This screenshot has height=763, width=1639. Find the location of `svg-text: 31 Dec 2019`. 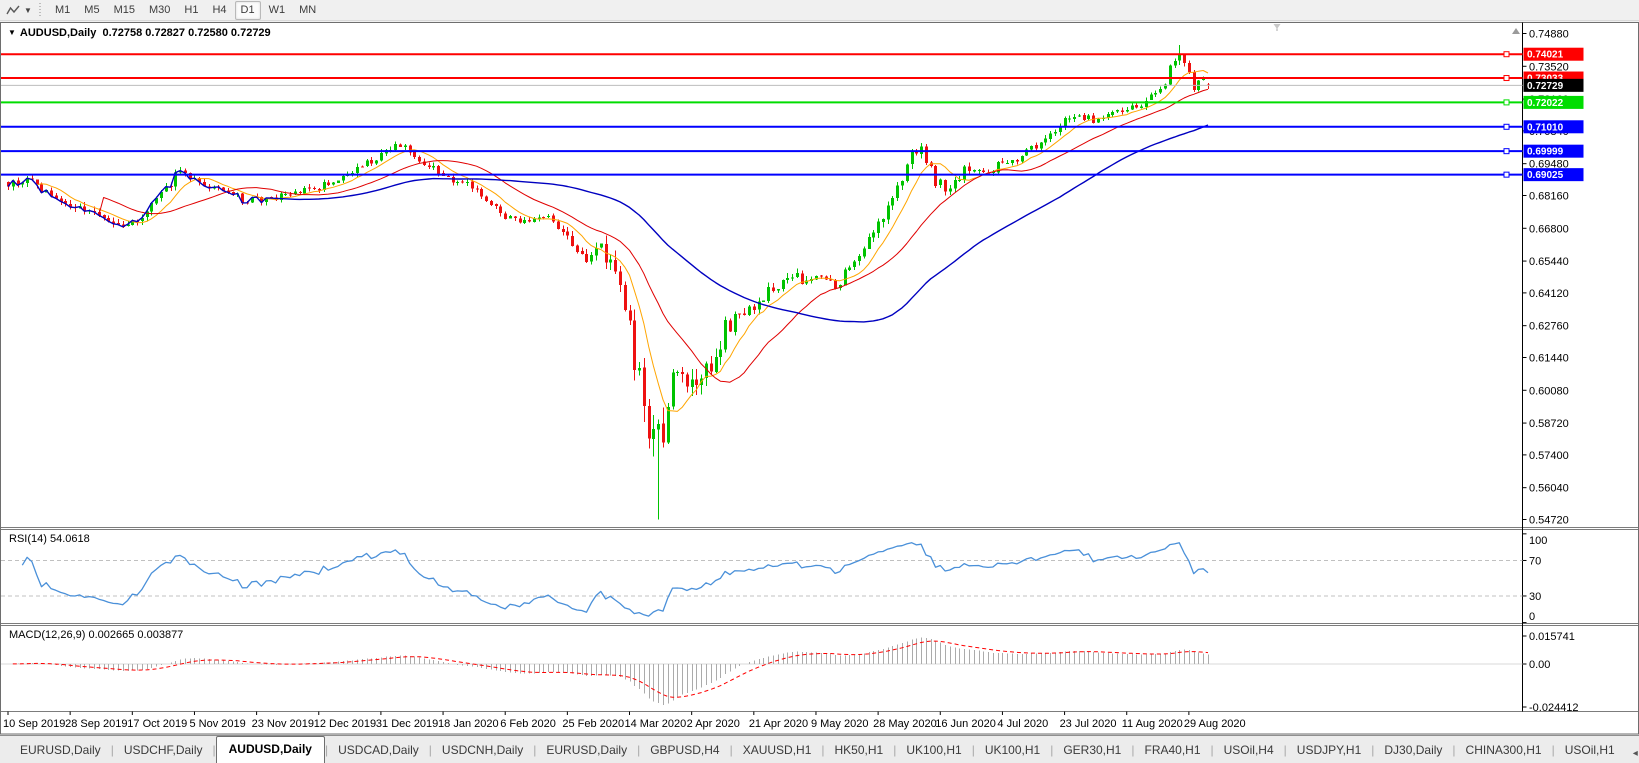

svg-text: 31 Dec 2019 is located at coordinates (407, 724).